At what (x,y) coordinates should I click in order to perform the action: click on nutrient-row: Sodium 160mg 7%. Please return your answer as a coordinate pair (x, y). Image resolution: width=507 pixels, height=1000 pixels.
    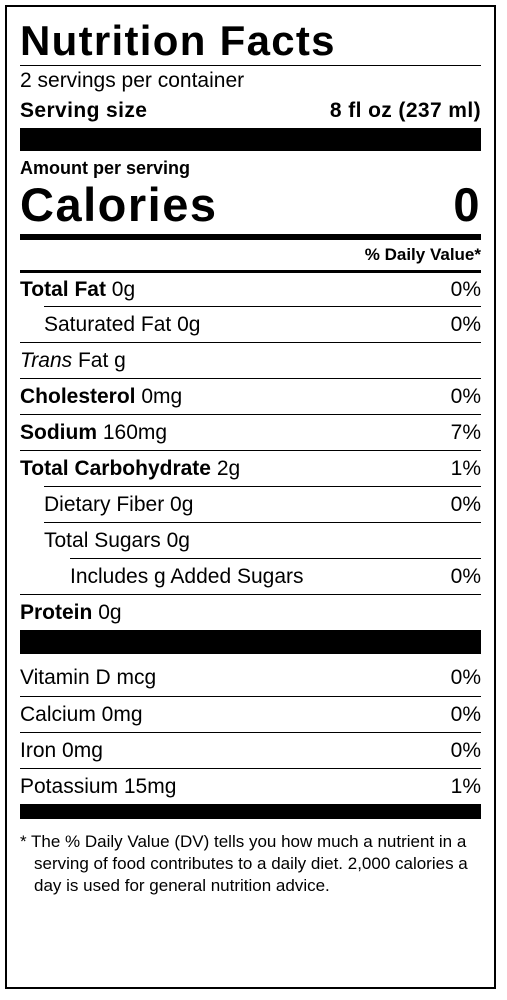
    Looking at the image, I should click on (250, 432).